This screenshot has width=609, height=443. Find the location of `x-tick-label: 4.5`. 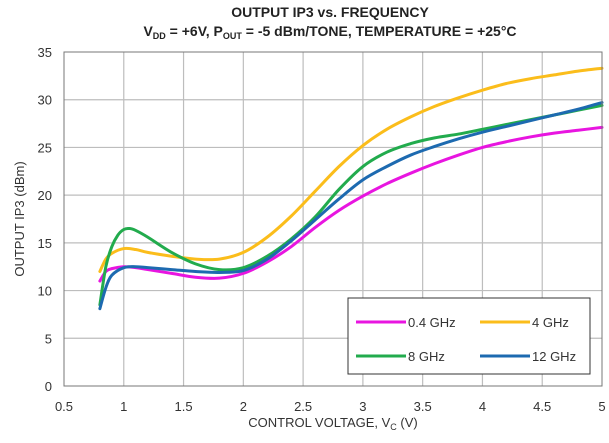

x-tick-label: 4.5 is located at coordinates (542, 406).